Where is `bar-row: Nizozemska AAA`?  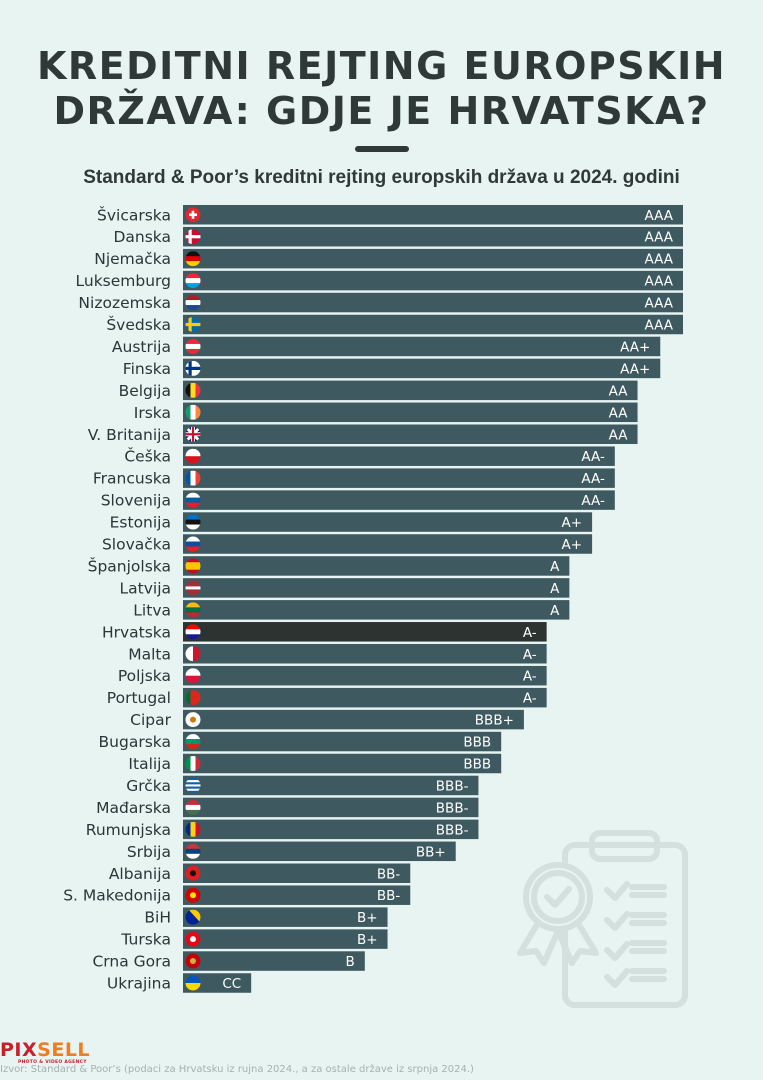 bar-row: Nizozemska AAA is located at coordinates (380, 302).